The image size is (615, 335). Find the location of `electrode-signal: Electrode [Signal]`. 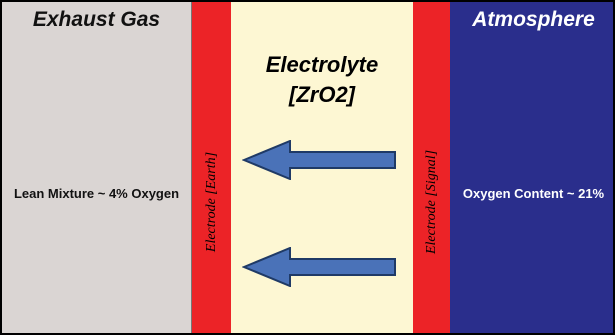

electrode-signal: Electrode [Signal] is located at coordinates (431, 167).